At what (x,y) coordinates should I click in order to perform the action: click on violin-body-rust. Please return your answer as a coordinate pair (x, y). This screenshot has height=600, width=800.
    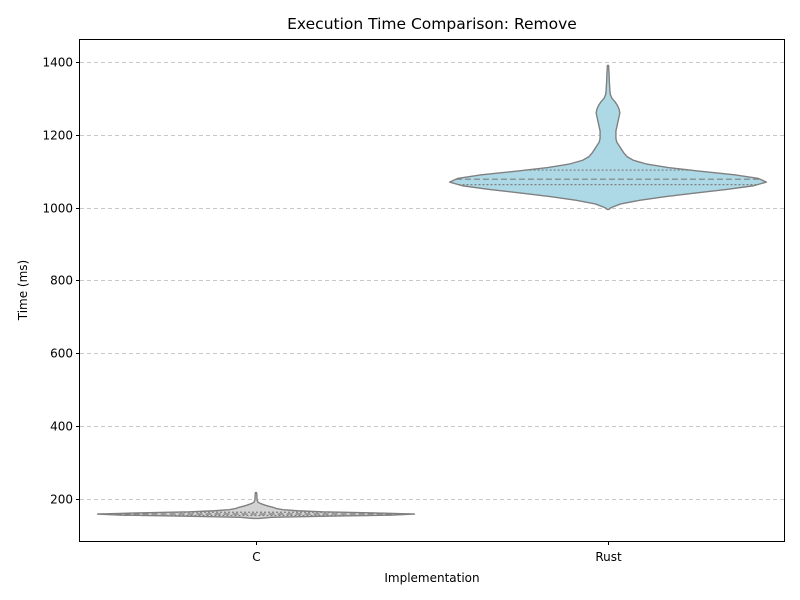
    Looking at the image, I should click on (608, 137).